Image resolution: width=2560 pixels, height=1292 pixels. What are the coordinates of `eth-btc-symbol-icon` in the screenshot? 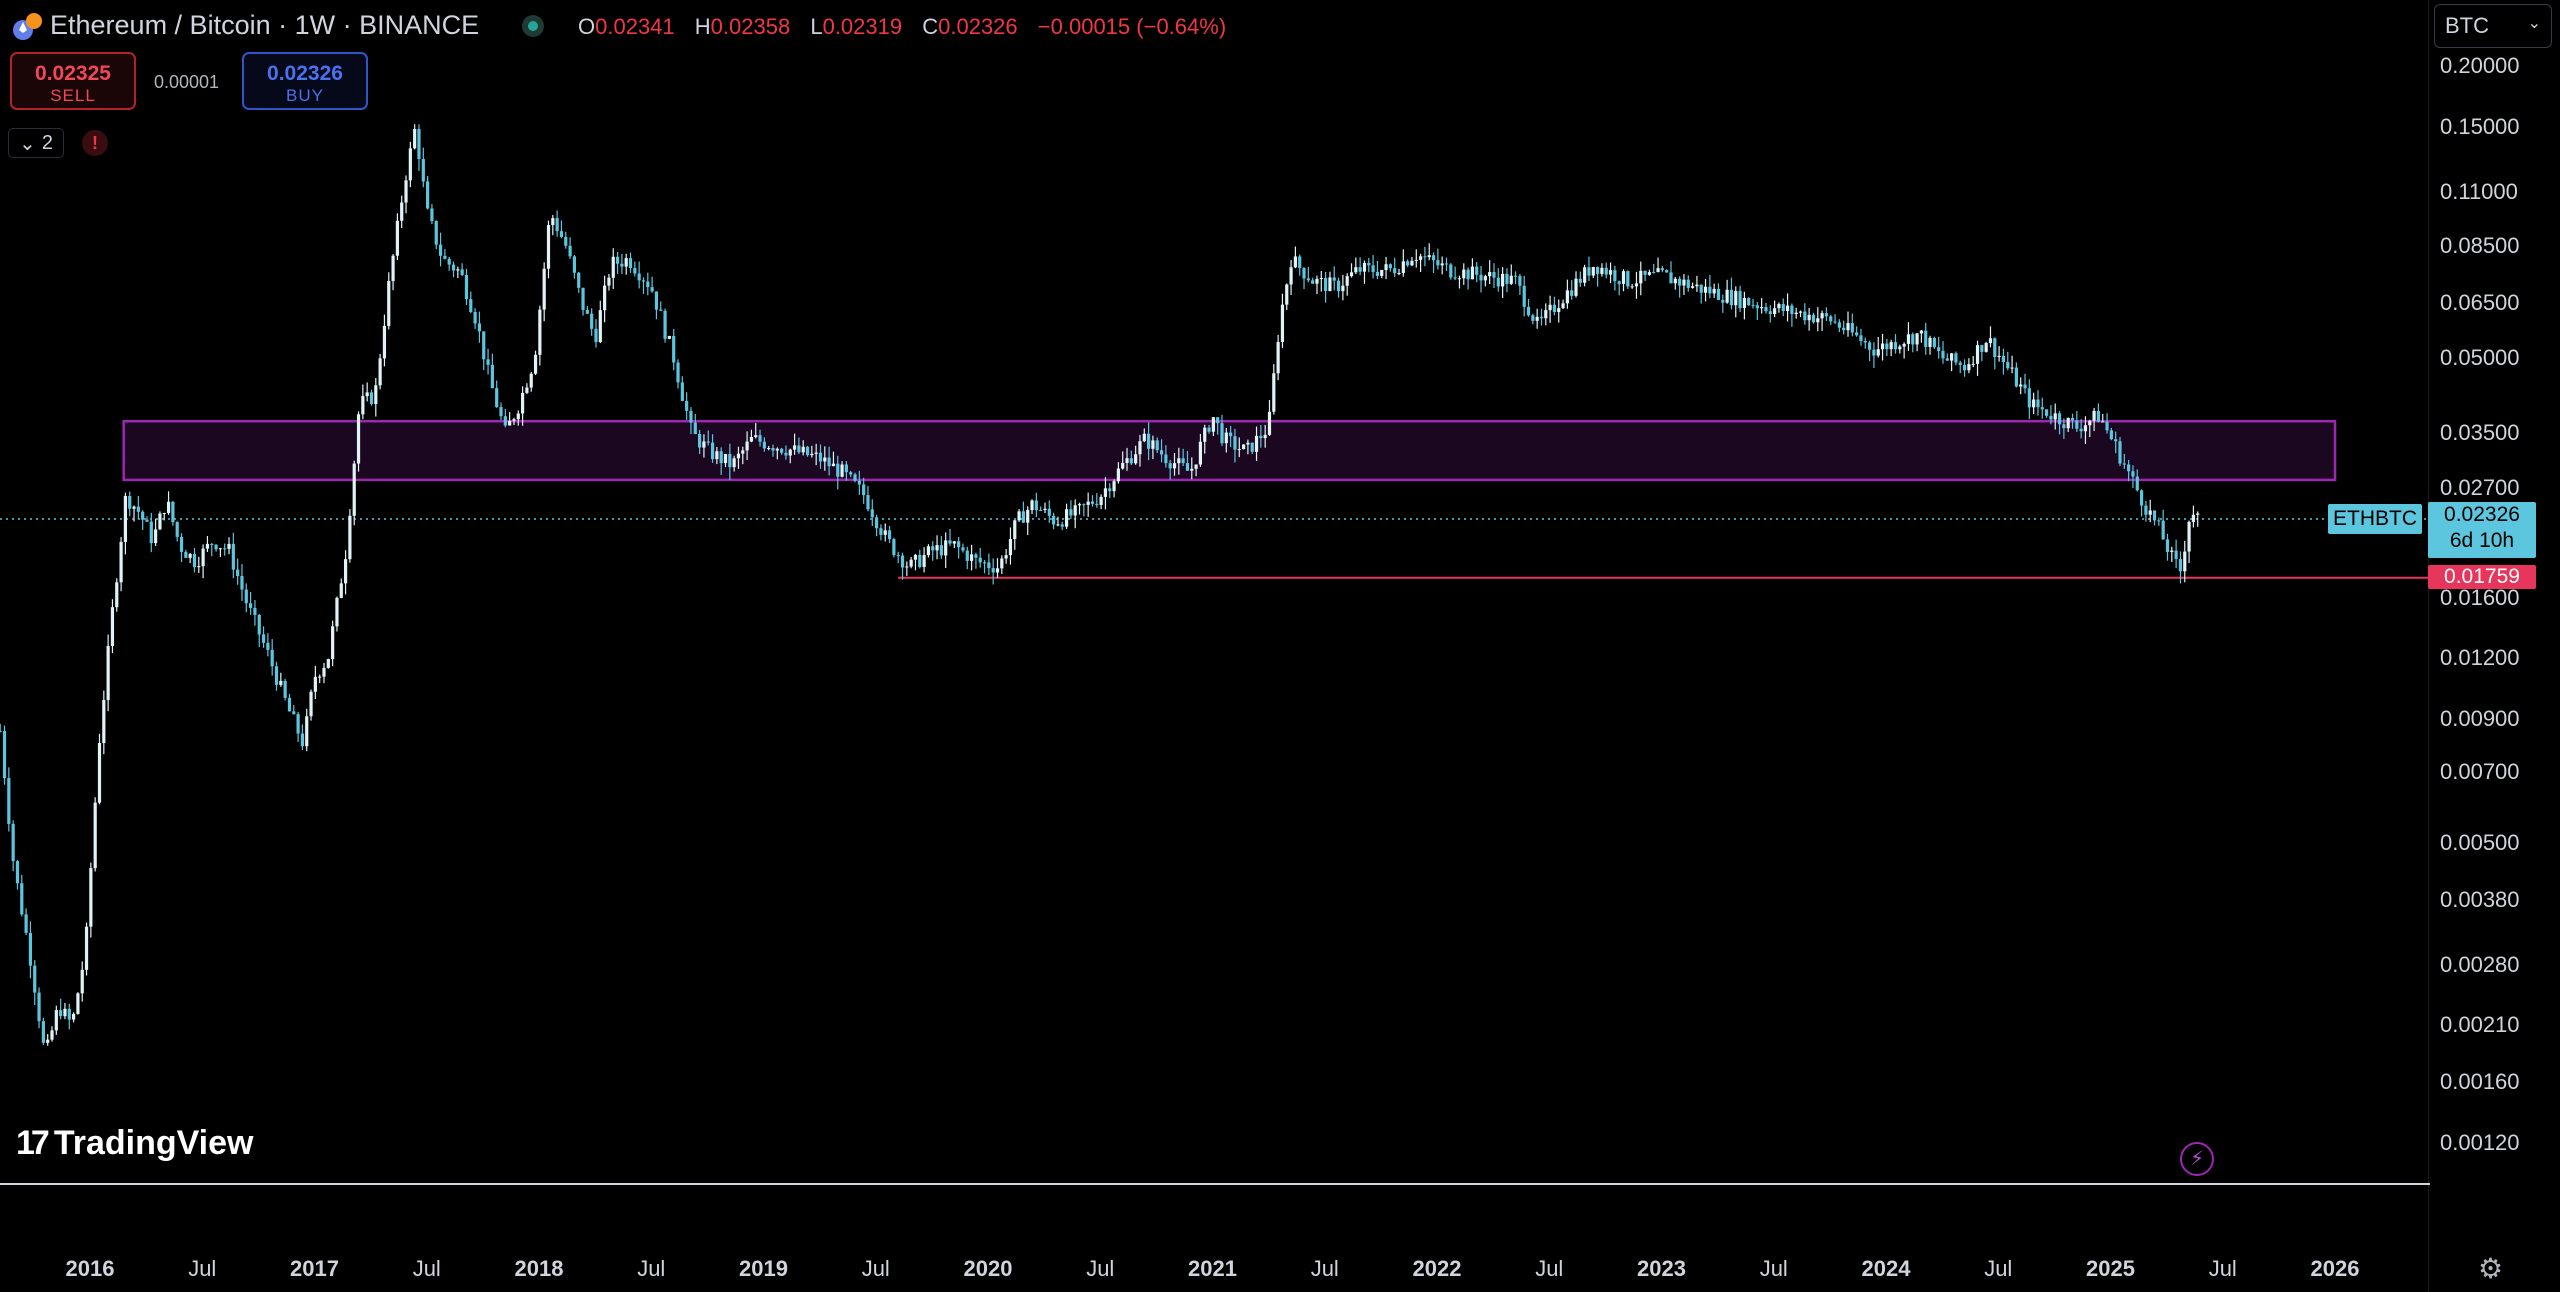 It's located at (27, 27).